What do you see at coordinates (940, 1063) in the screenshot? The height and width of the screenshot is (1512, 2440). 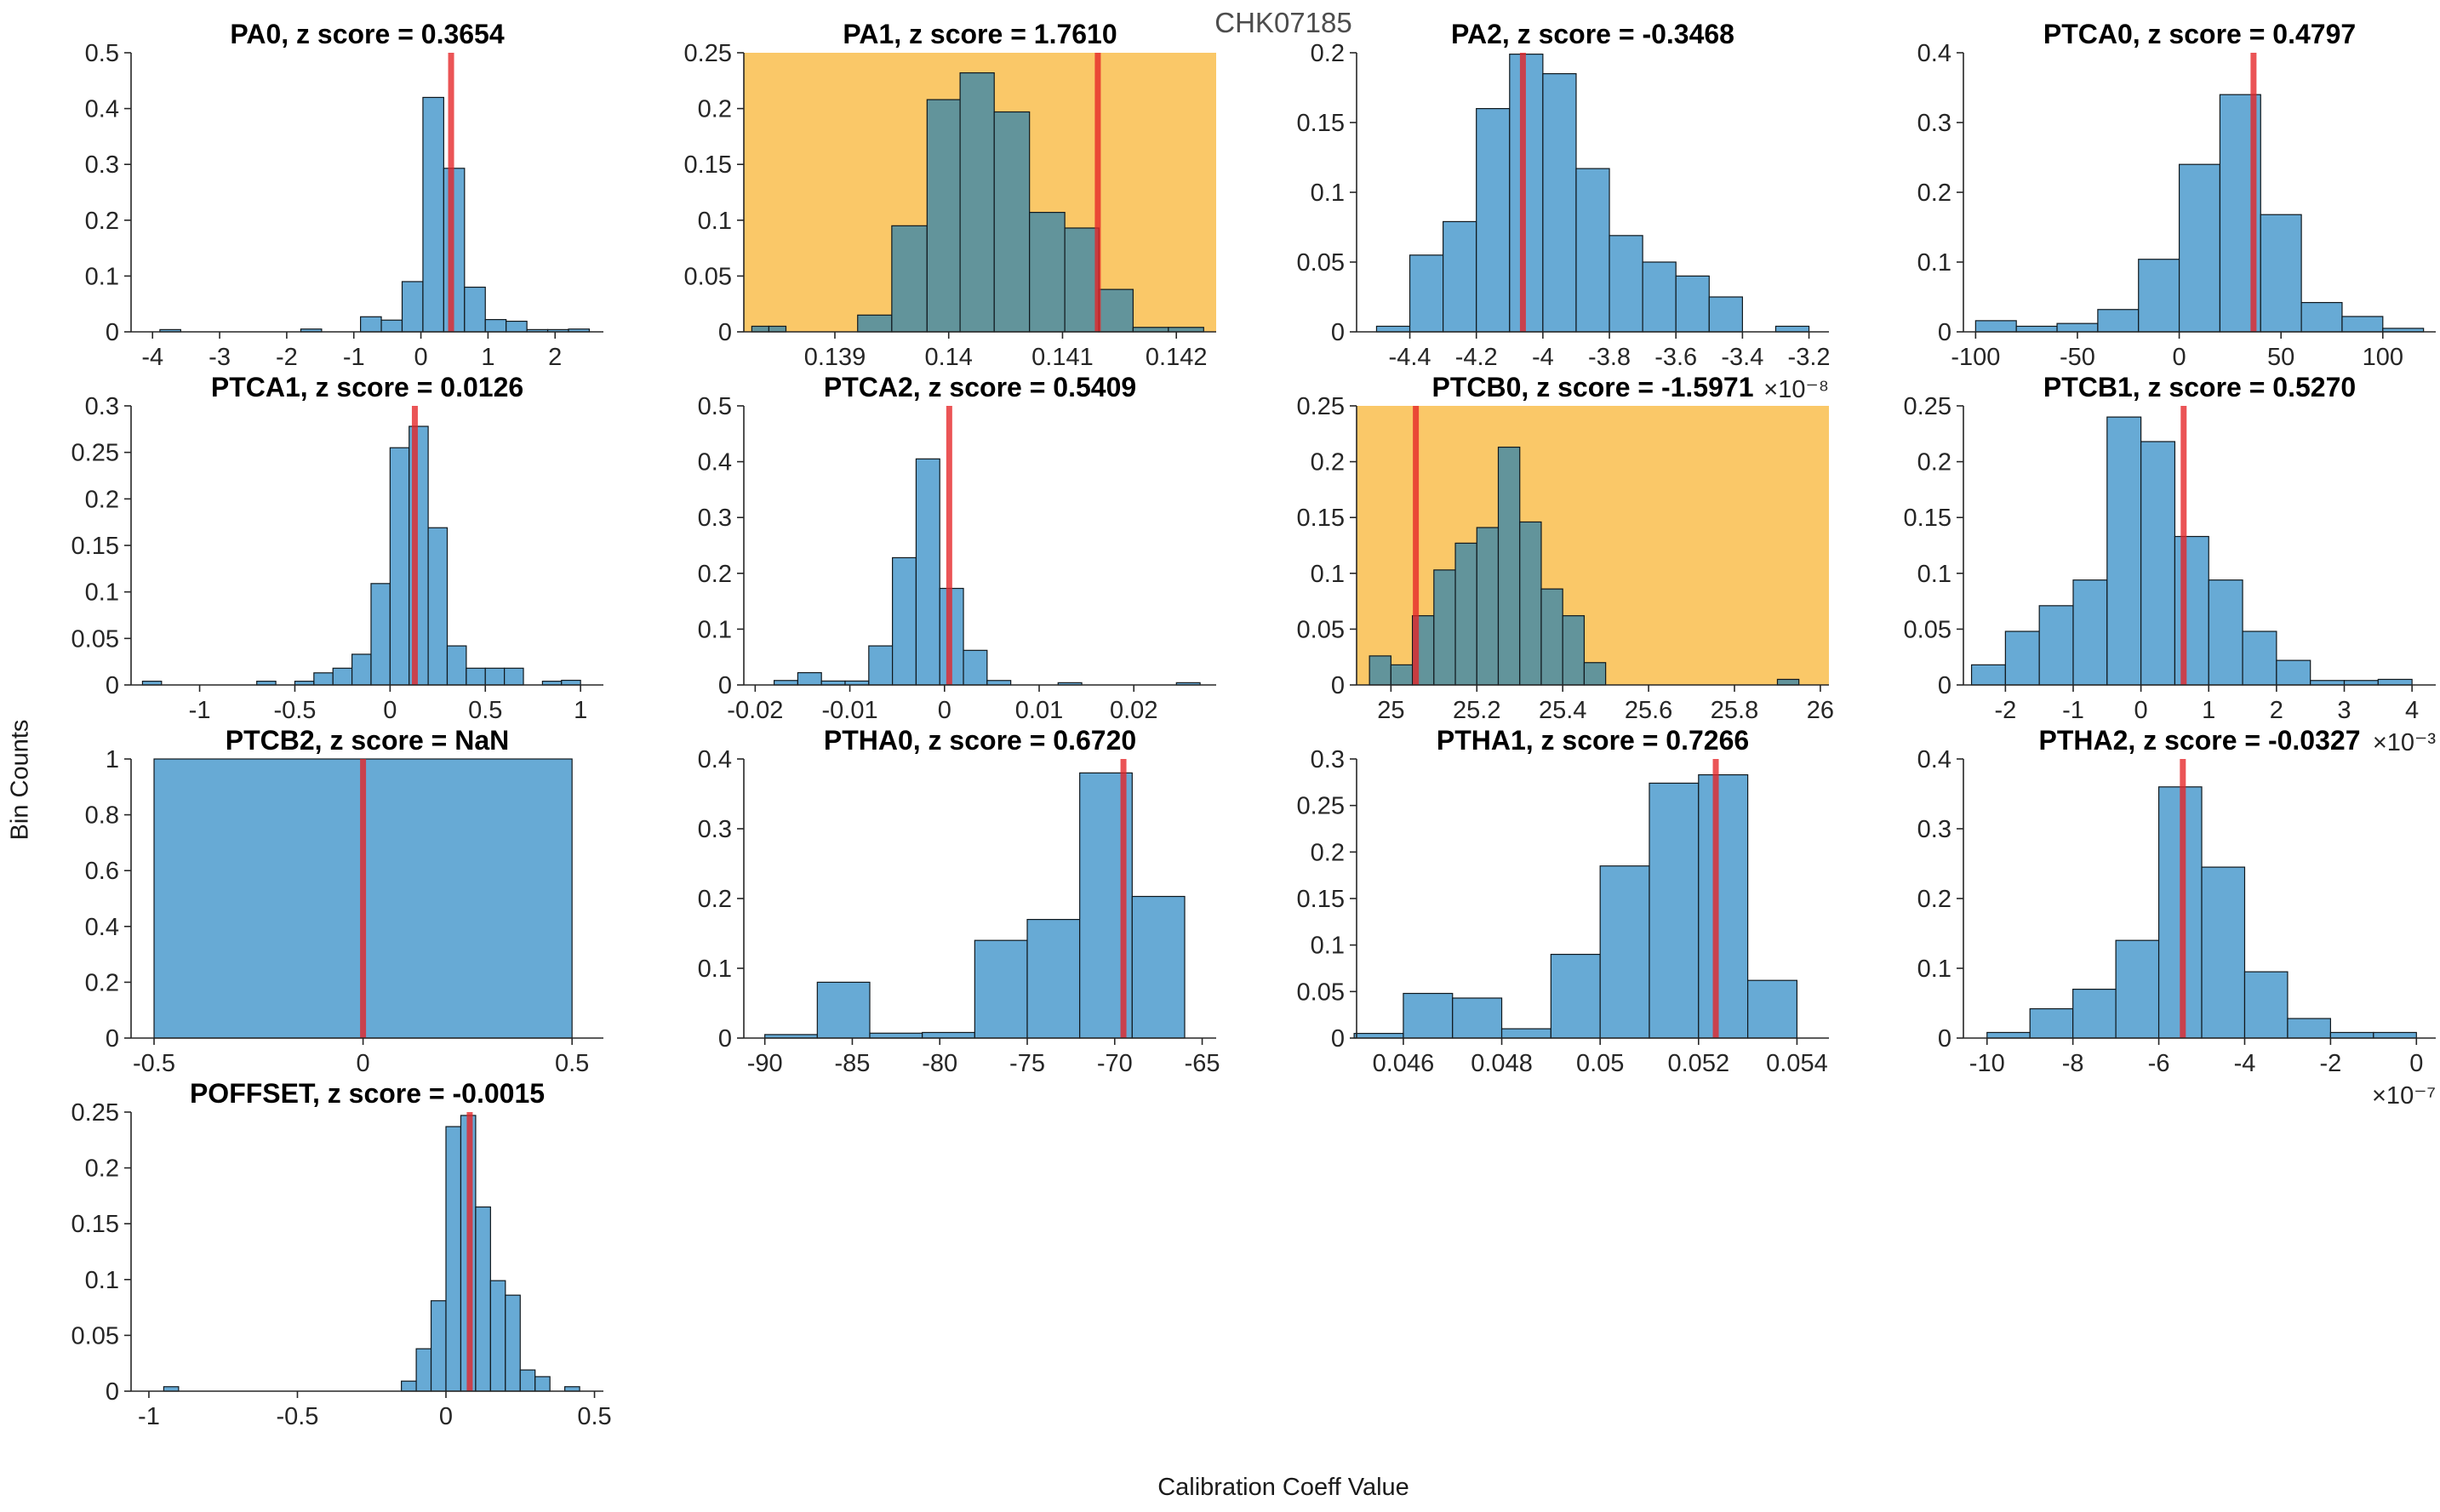 I see `x-tick-label: -80` at bounding box center [940, 1063].